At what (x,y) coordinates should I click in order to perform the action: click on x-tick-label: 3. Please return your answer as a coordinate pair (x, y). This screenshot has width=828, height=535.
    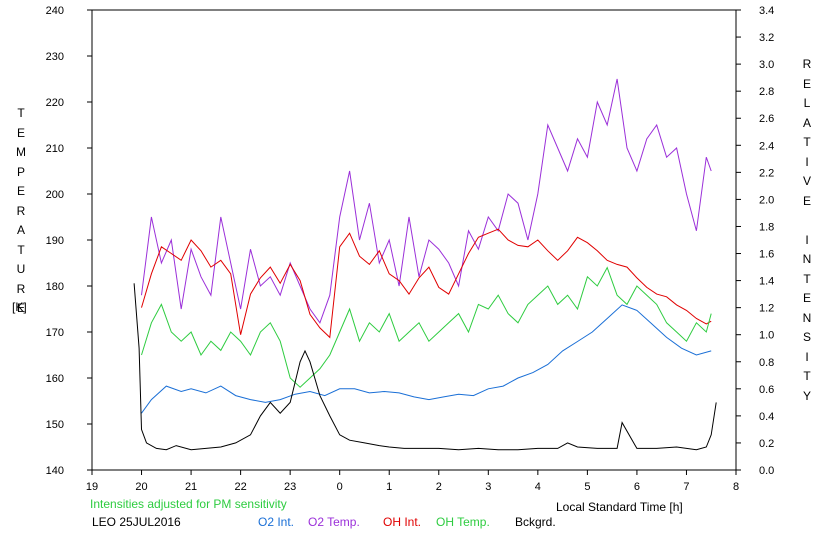
    Looking at the image, I should click on (488, 487).